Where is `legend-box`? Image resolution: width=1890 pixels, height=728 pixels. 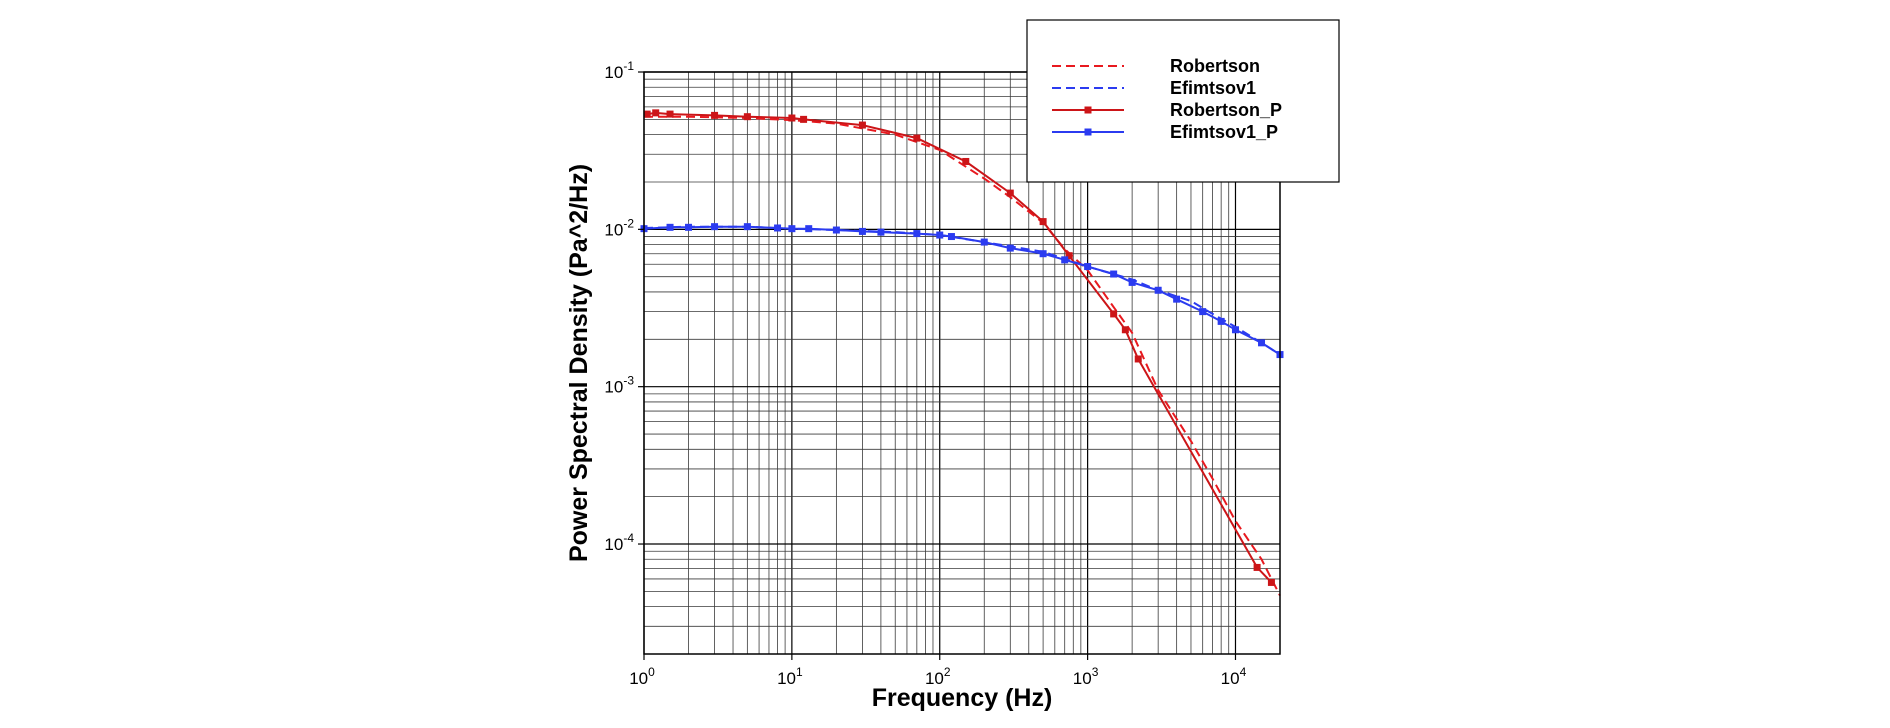 legend-box is located at coordinates (1183, 101).